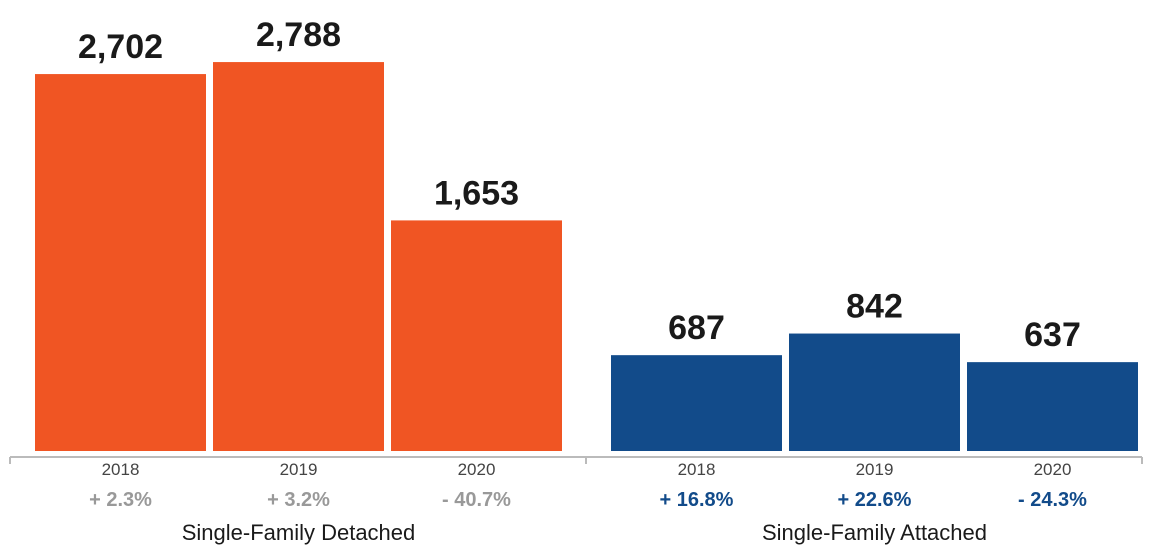 The height and width of the screenshot is (549, 1152). What do you see at coordinates (875, 500) in the screenshot?
I see `change-label-1-2019: + 22.6%` at bounding box center [875, 500].